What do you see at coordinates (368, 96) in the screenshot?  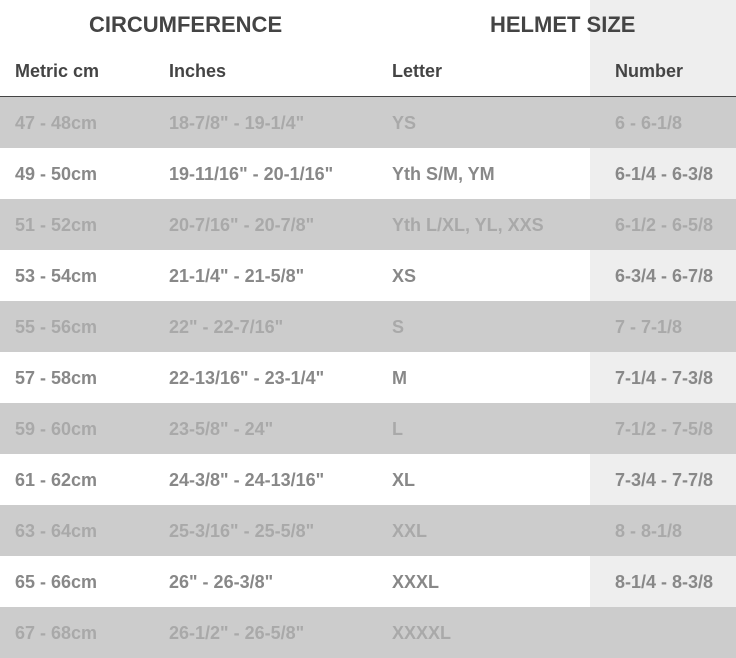 I see `header-divider` at bounding box center [368, 96].